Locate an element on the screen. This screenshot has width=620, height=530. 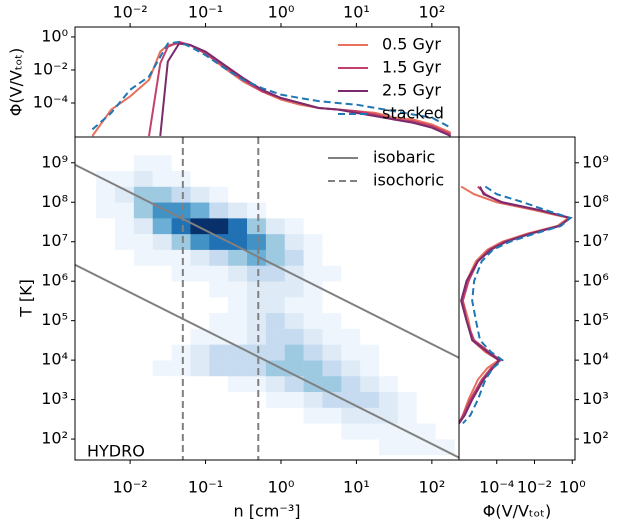
y-tick-label: 10⁻² is located at coordinates (50, 68).